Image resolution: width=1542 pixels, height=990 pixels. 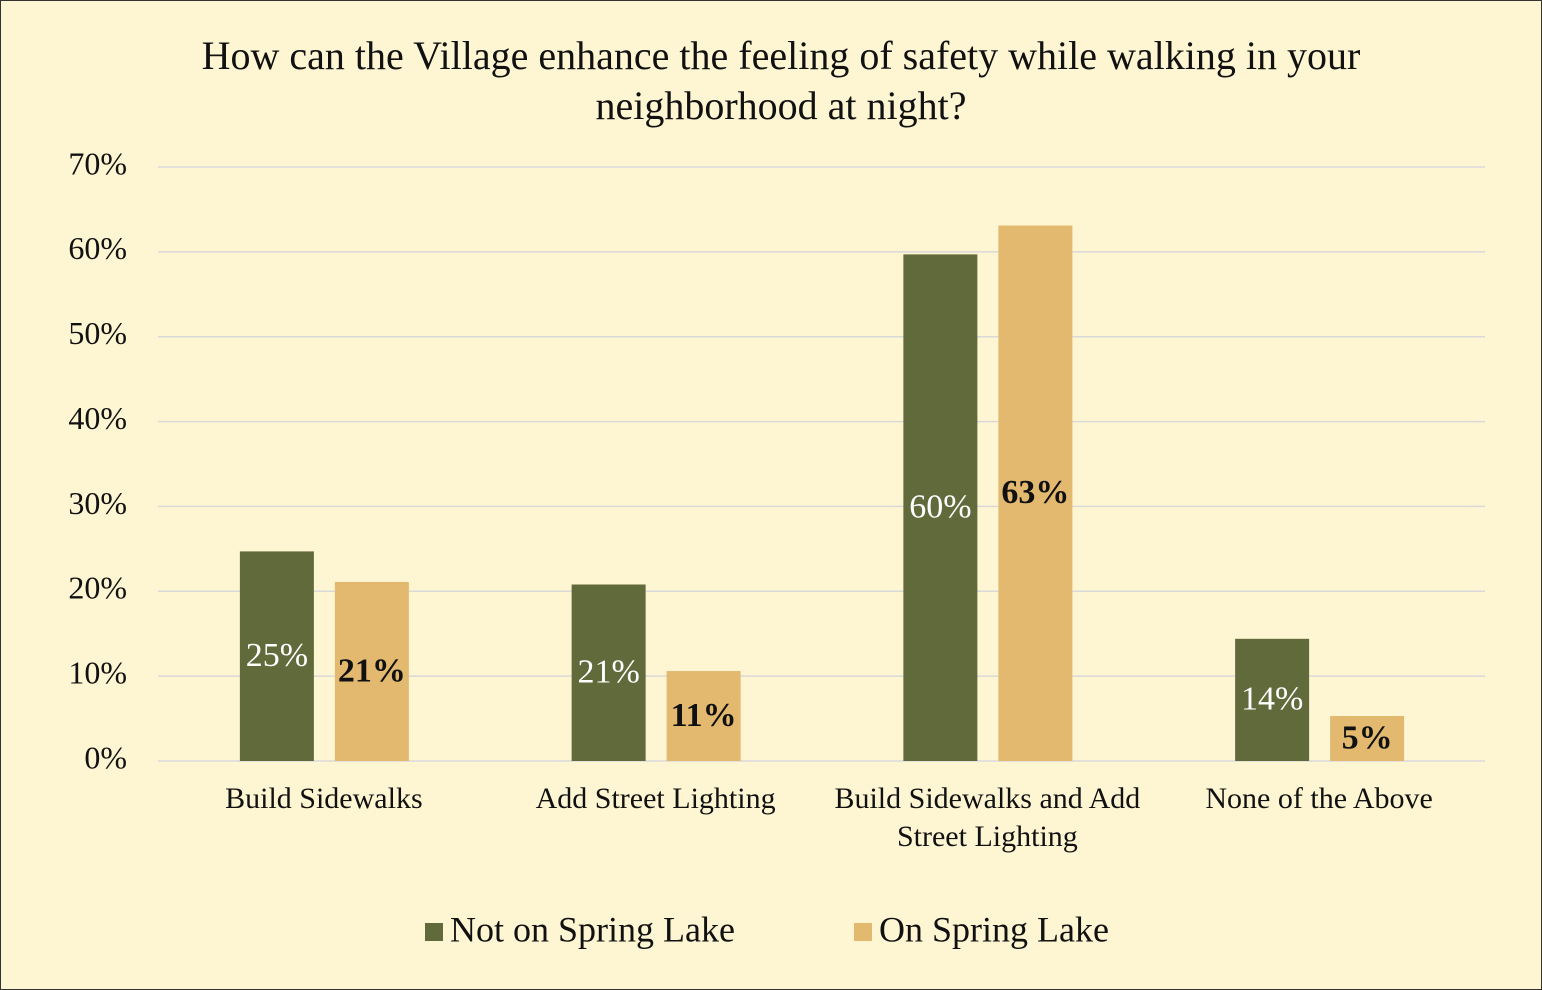 I want to click on y-tick-label: 0%, so click(x=105, y=757).